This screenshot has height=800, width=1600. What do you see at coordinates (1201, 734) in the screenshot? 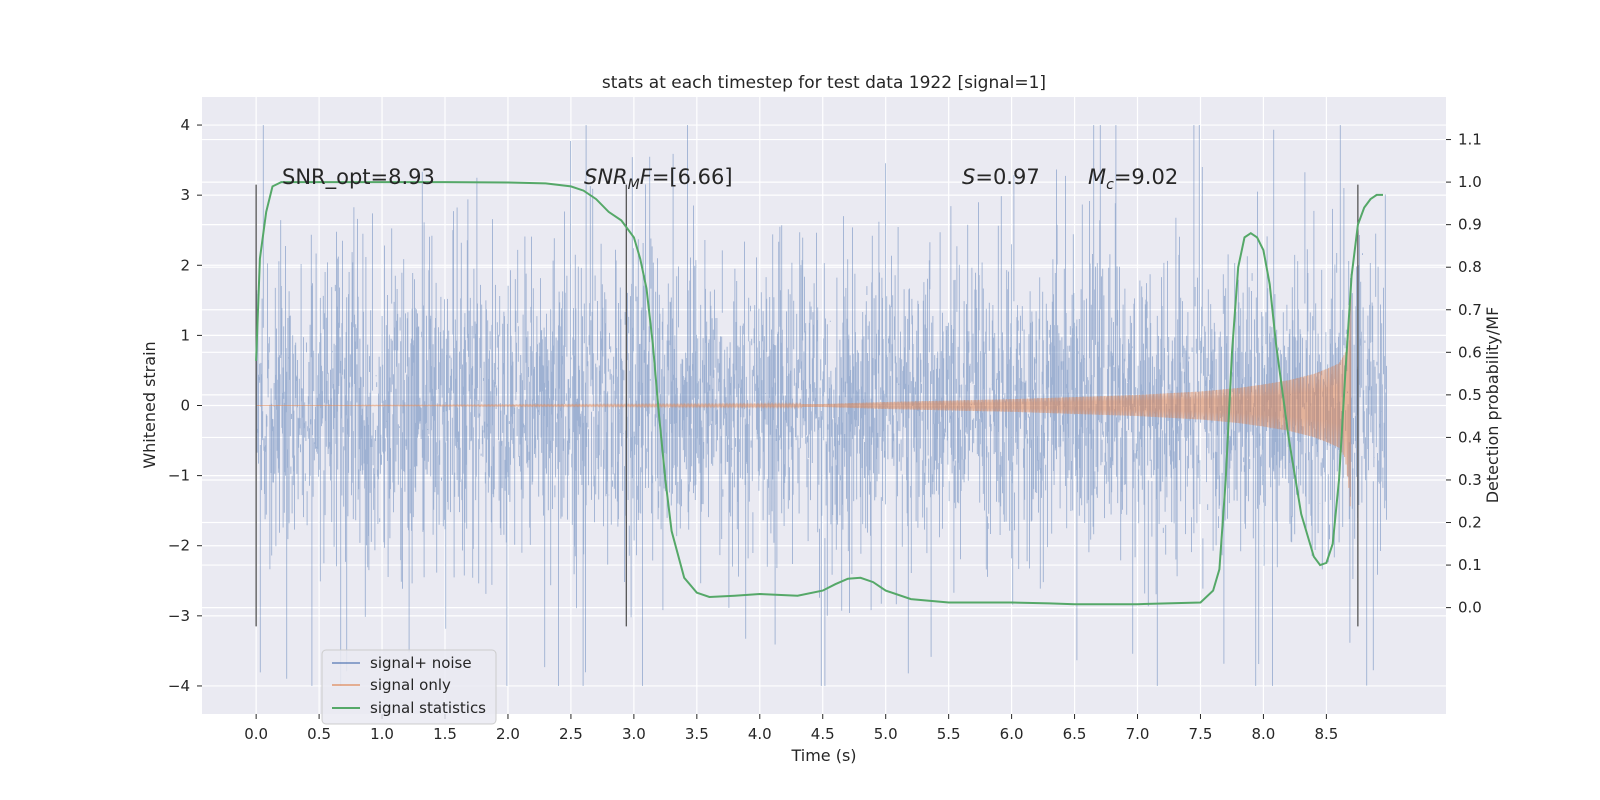
I see `x-tick-label-15: 7.5` at bounding box center [1201, 734].